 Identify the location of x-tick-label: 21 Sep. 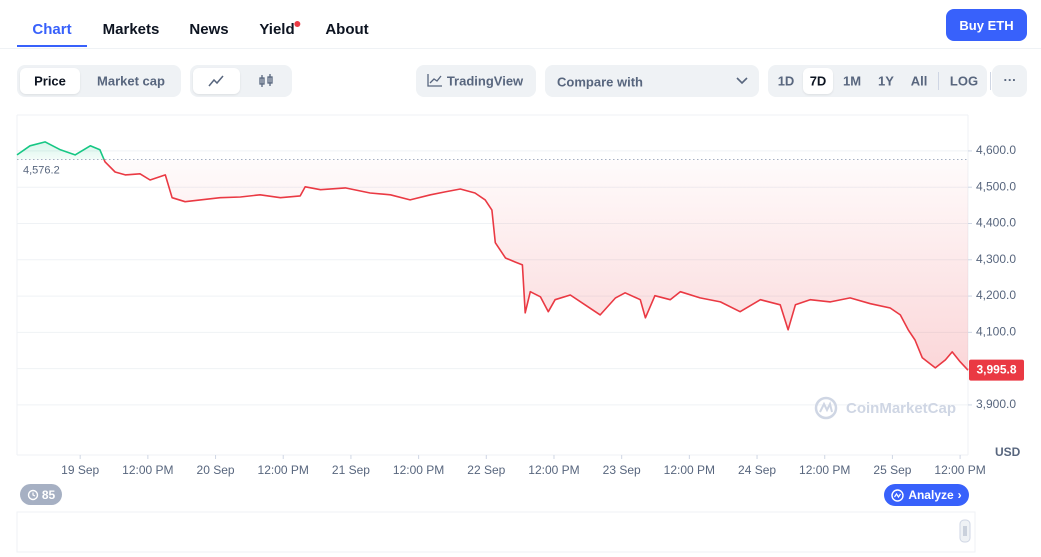
(351, 470).